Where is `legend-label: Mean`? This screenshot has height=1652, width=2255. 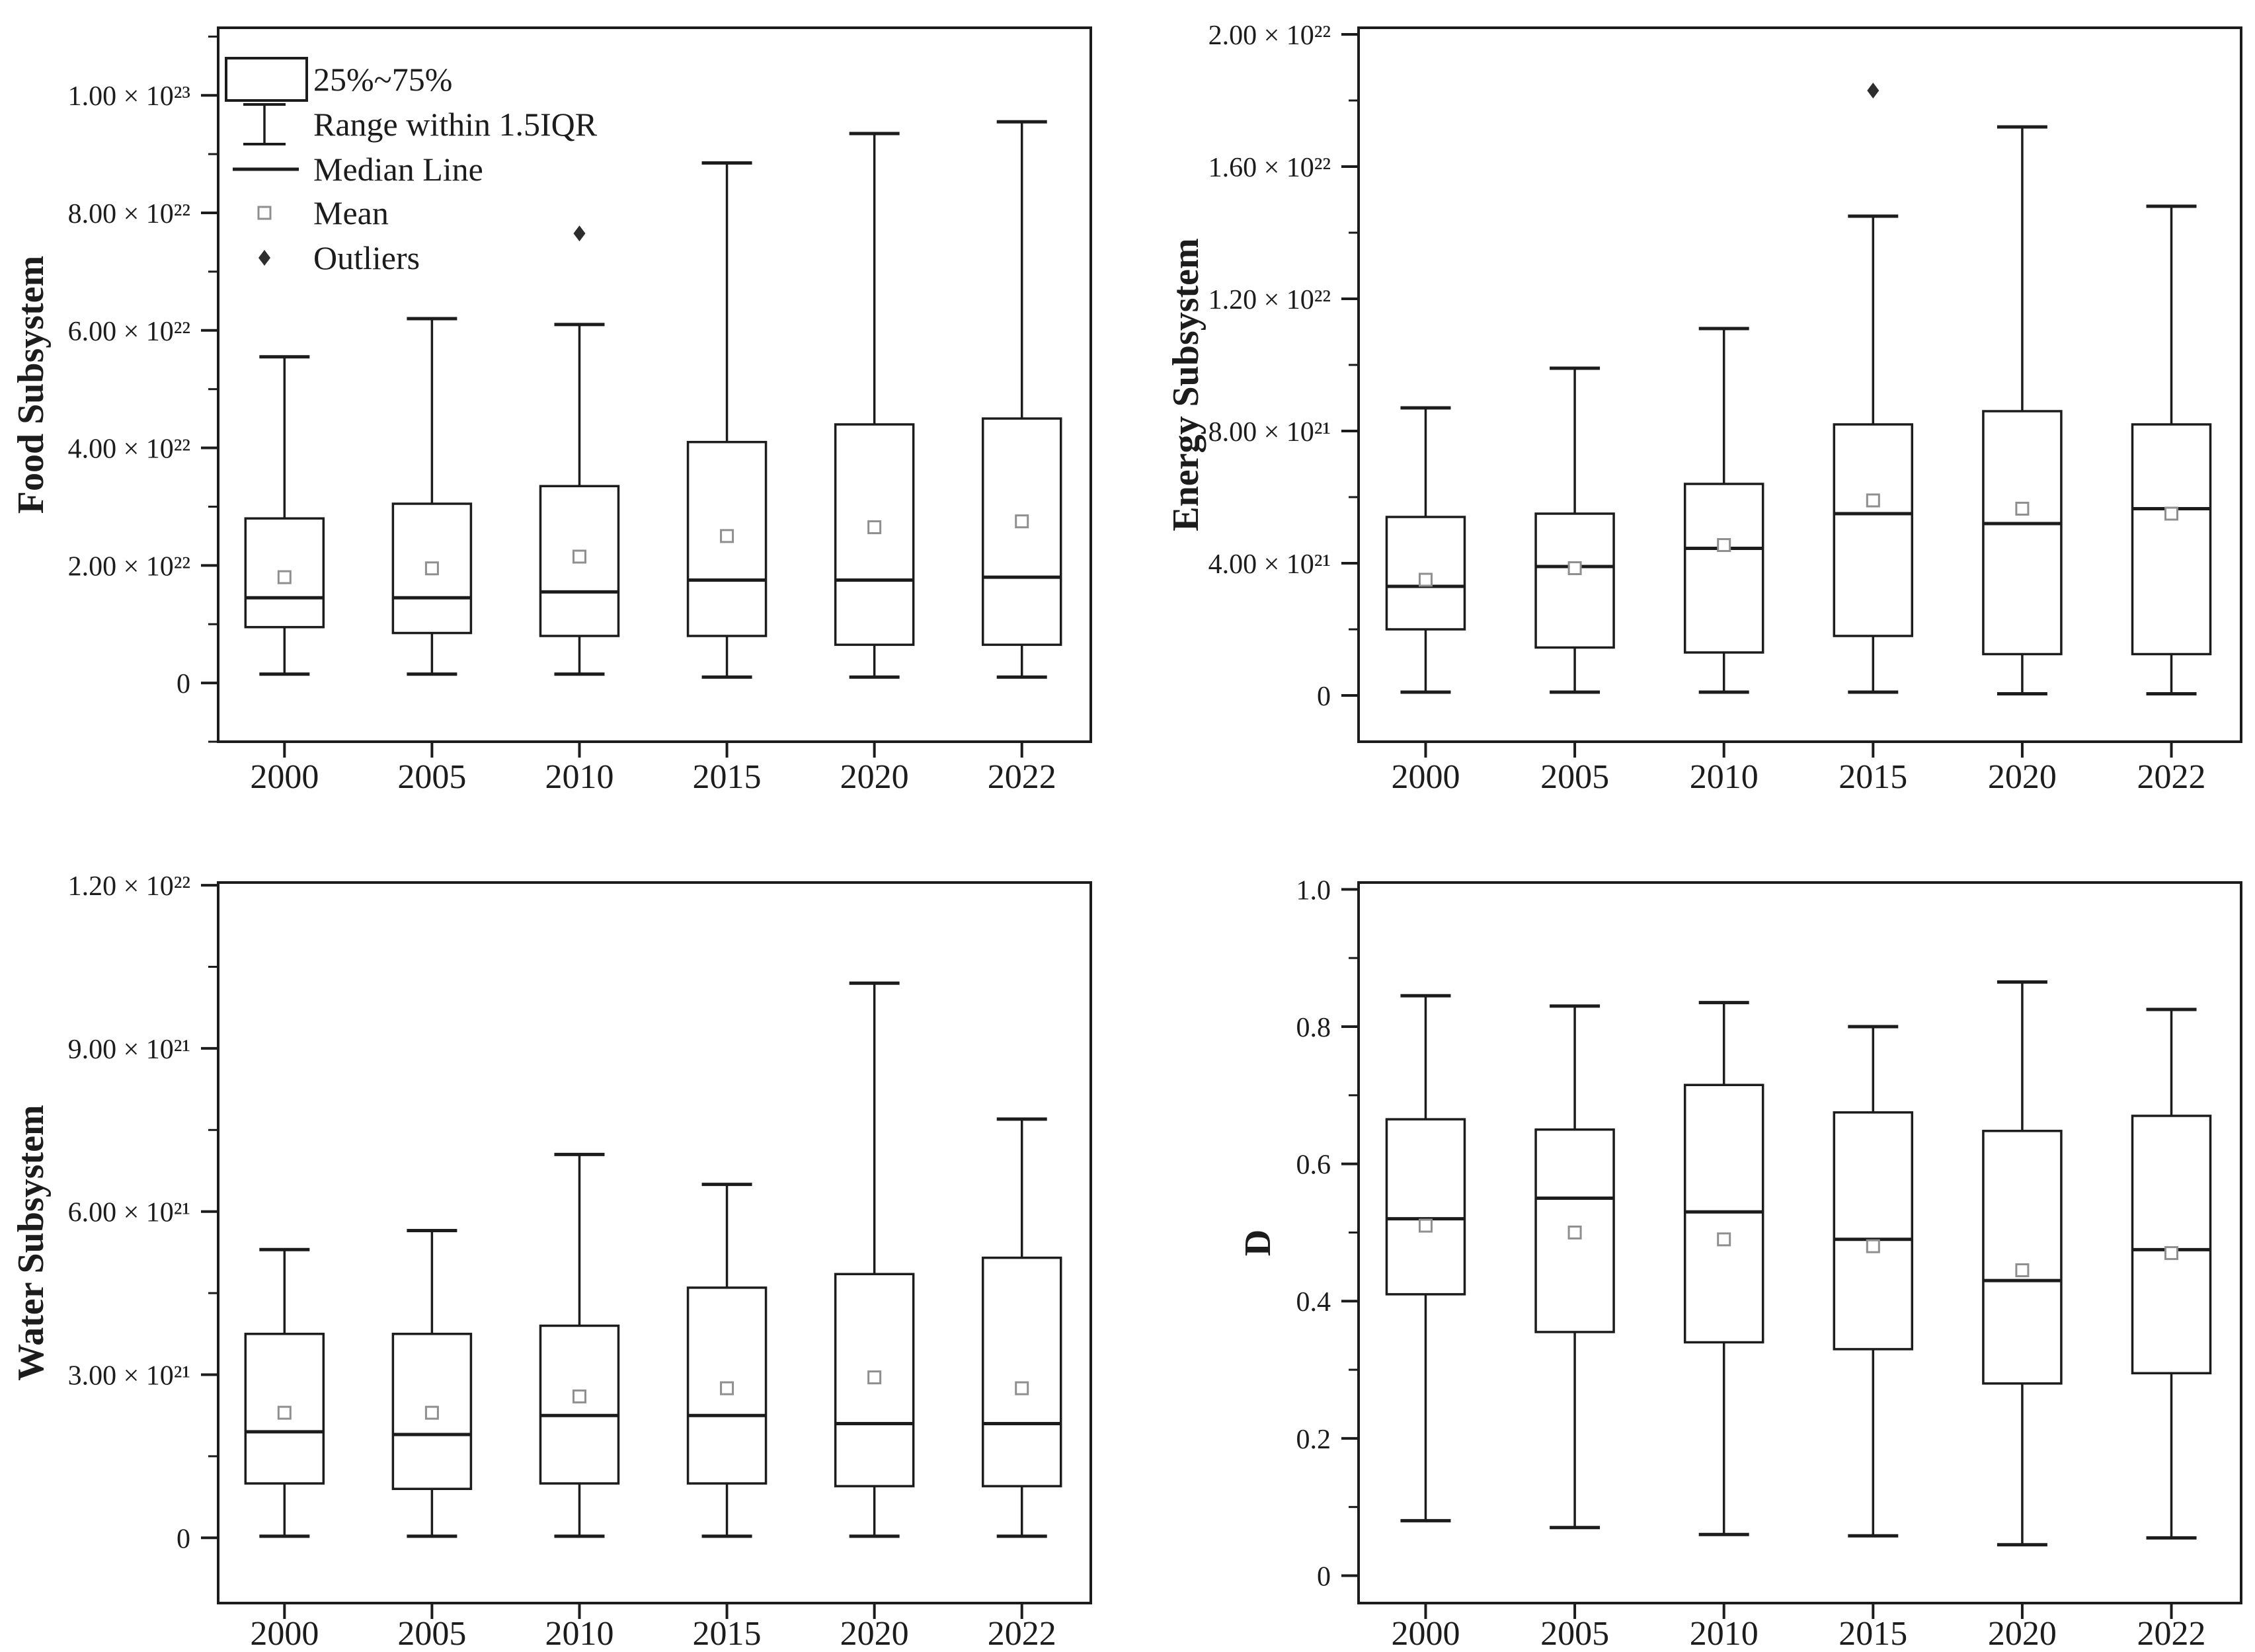
legend-label: Mean is located at coordinates (351, 212).